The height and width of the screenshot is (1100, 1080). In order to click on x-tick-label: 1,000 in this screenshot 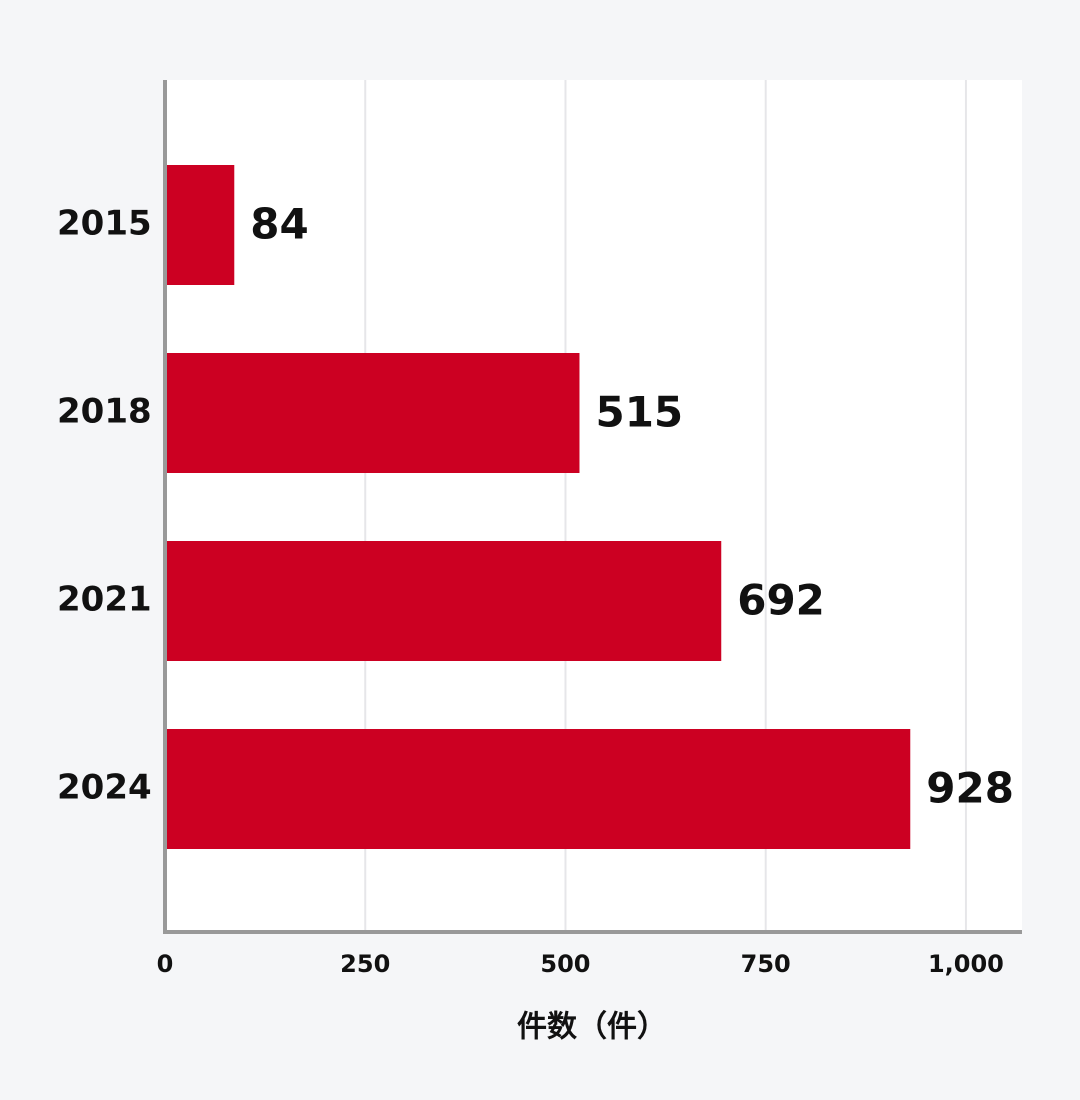, I will do `click(966, 964)`.